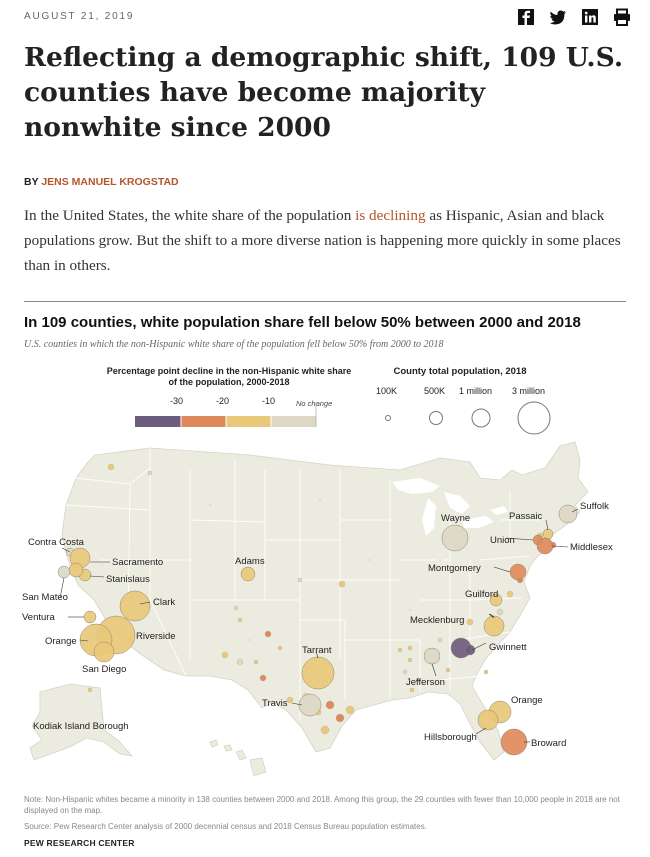 The width and height of the screenshot is (650, 857). I want to click on print-icon, so click(622, 17).